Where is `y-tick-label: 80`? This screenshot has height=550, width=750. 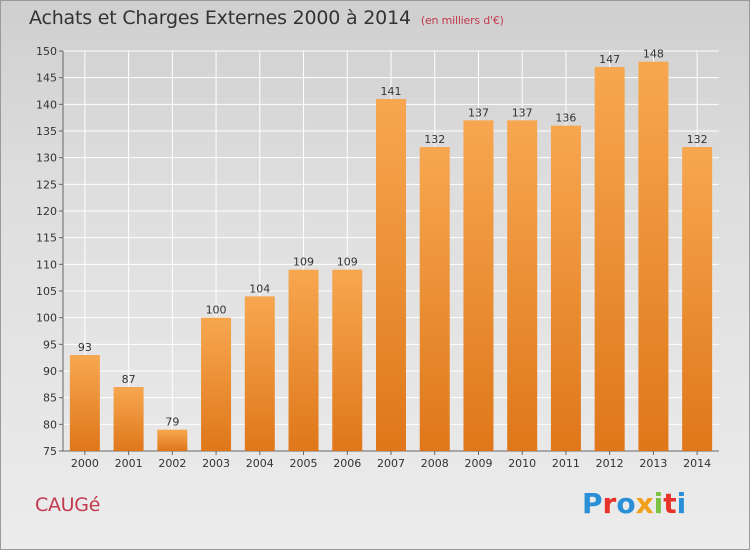 y-tick-label: 80 is located at coordinates (50, 424).